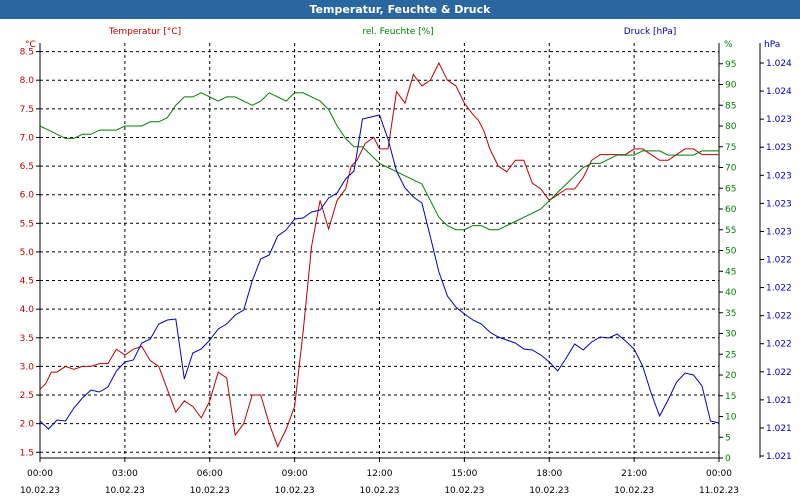  I want to click on humidity-tick-label: 20, so click(731, 376).